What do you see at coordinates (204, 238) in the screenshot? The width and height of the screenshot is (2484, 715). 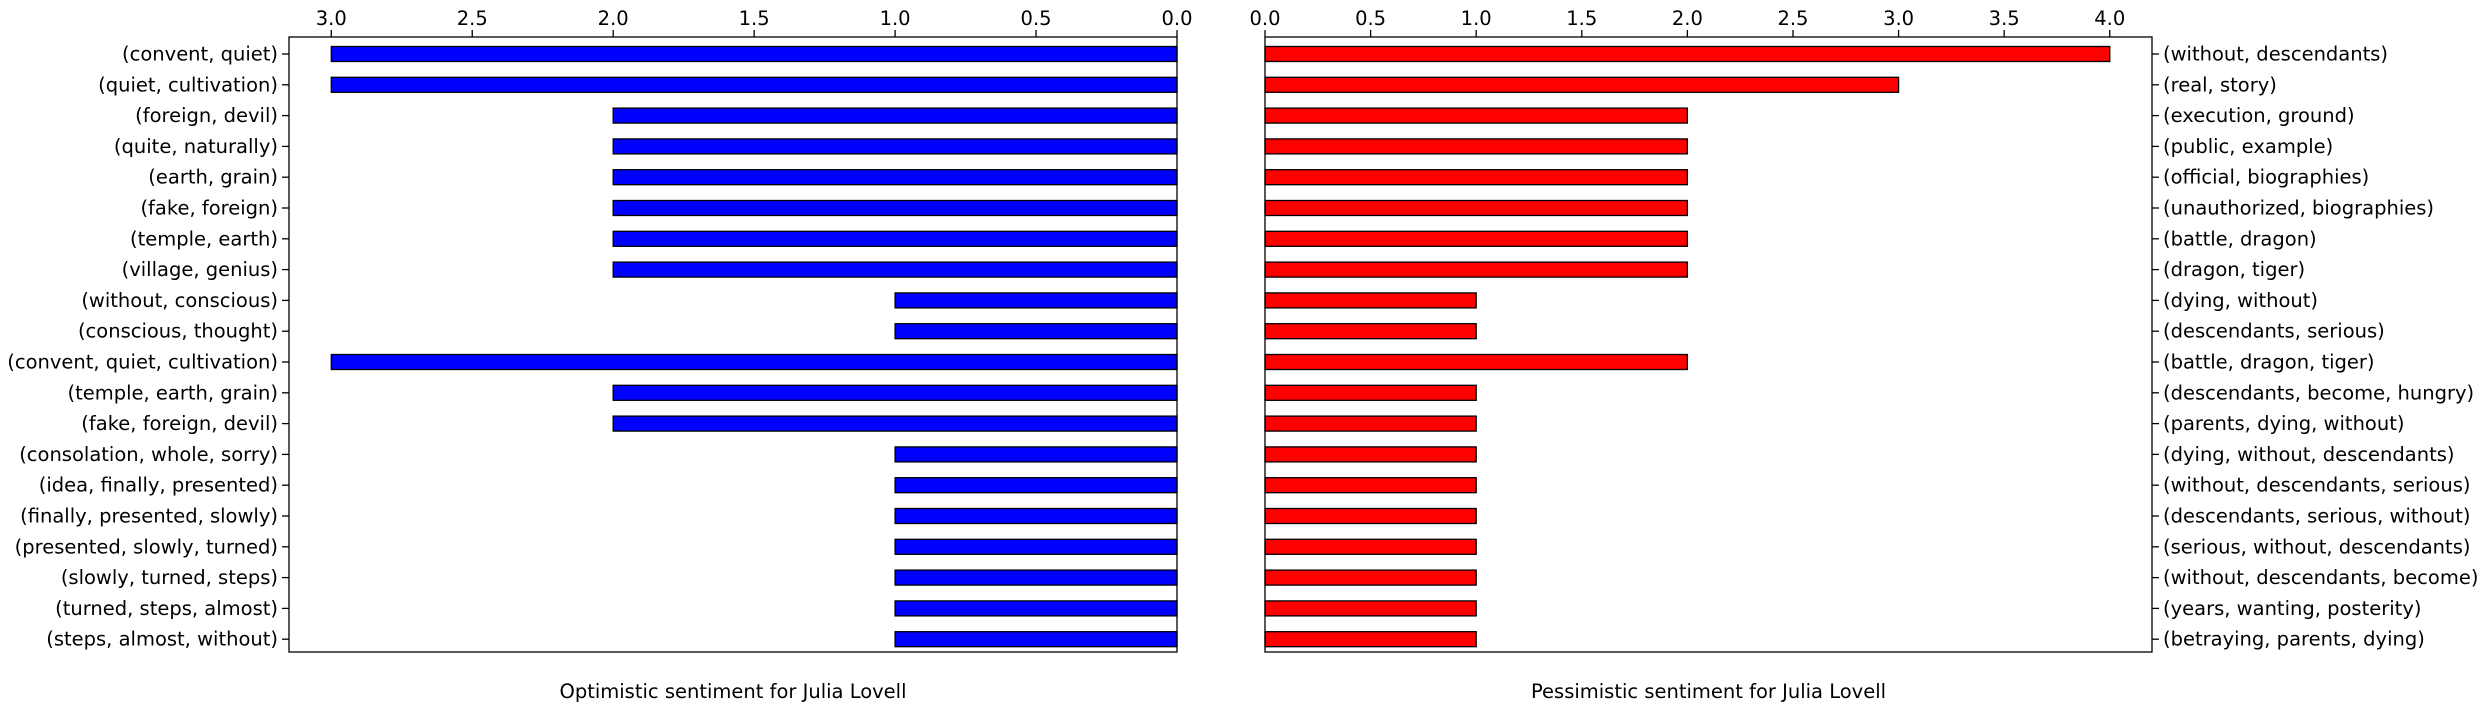 I see `category-label: (temple, earth)` at bounding box center [204, 238].